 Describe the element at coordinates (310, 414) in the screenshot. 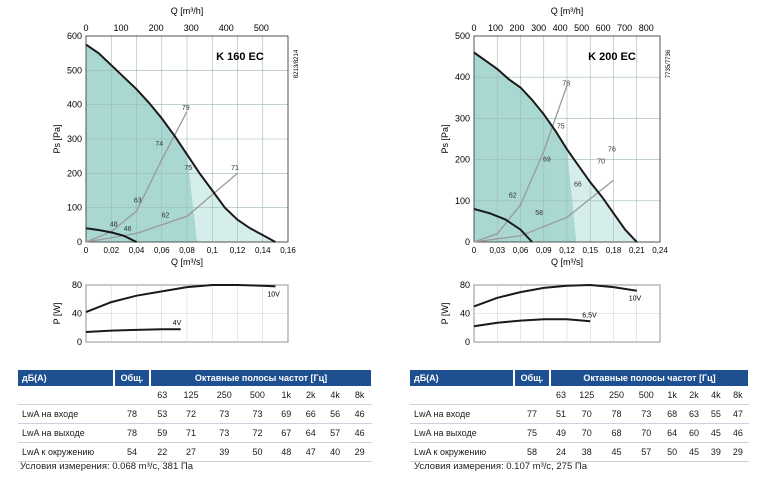

I see `cell: 66` at that location.